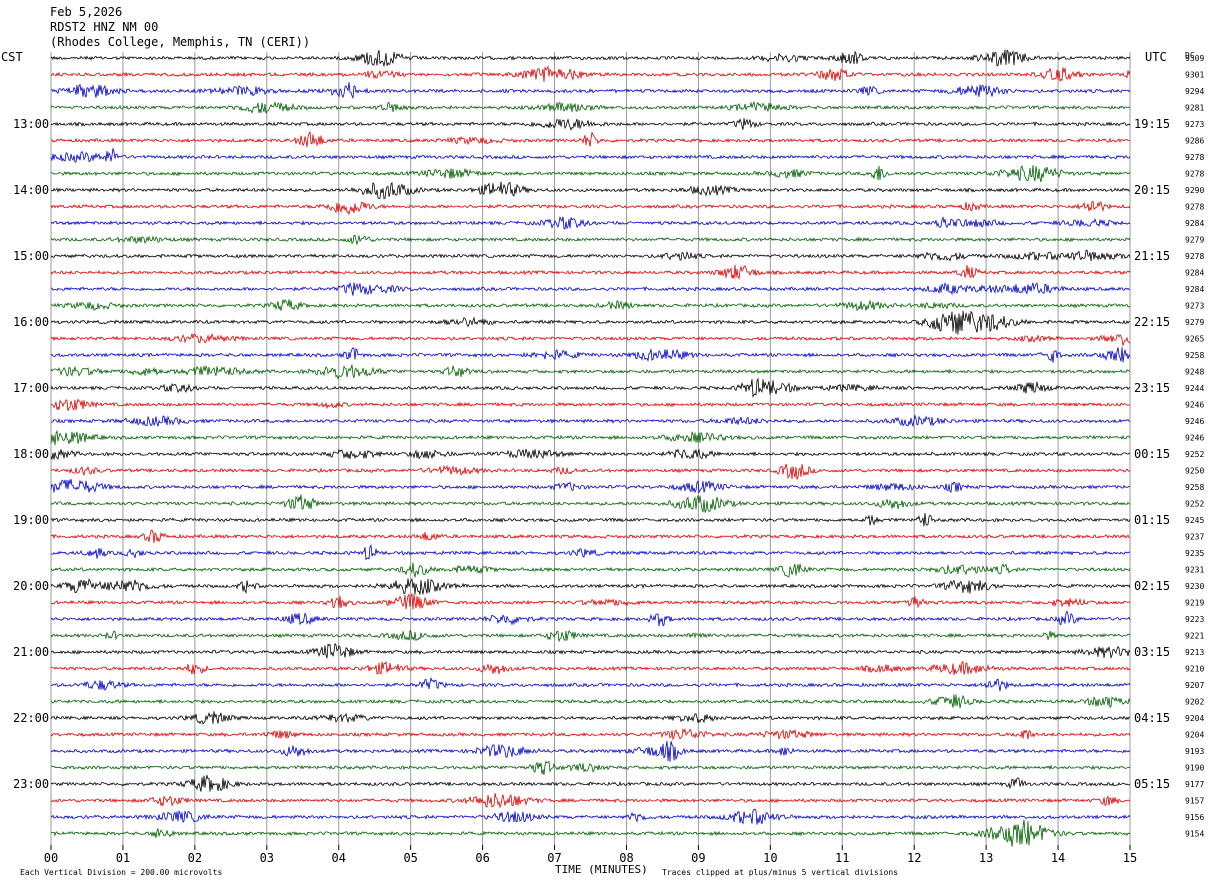 This screenshot has height=886, width=1210. Describe the element at coordinates (31, 190) in the screenshot. I see `left-hour-label: 14:00` at that location.